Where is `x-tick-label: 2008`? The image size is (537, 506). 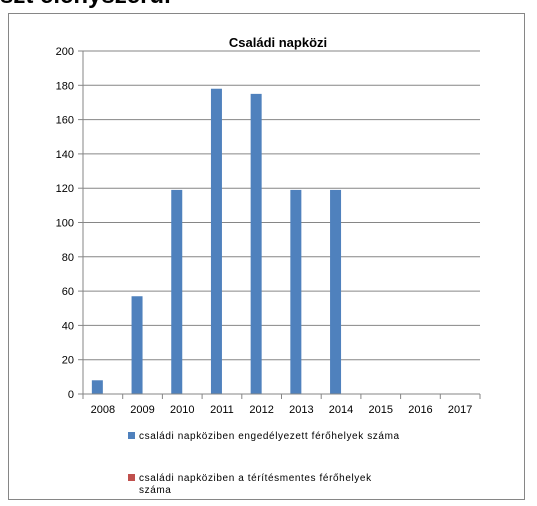
x-tick-label: 2008 is located at coordinates (103, 410).